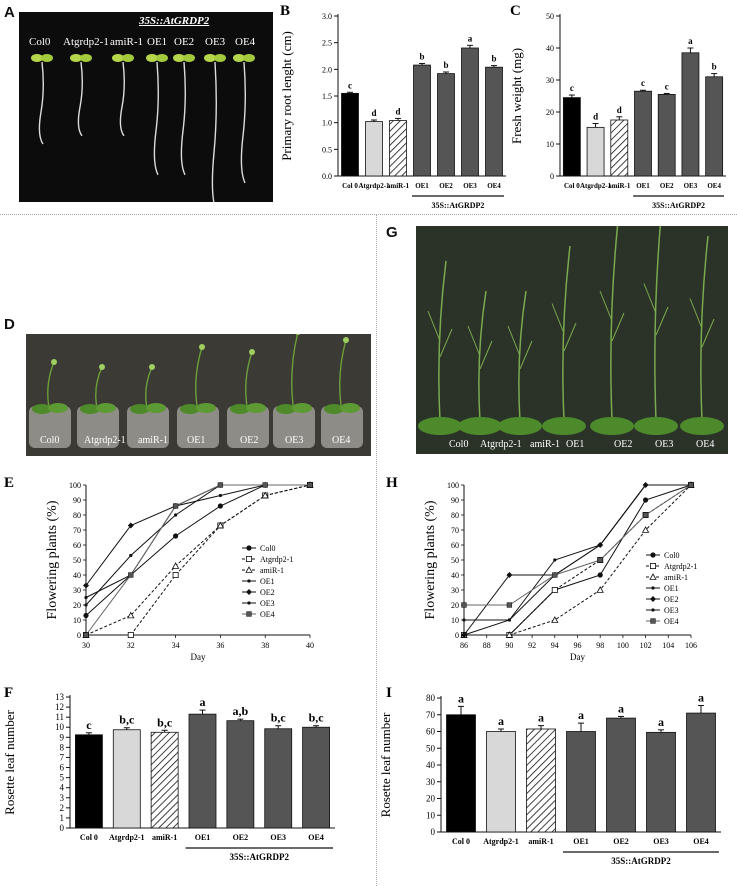 The height and width of the screenshot is (886, 737). What do you see at coordinates (102, 367) in the screenshot?
I see `plant-flower` at bounding box center [102, 367].